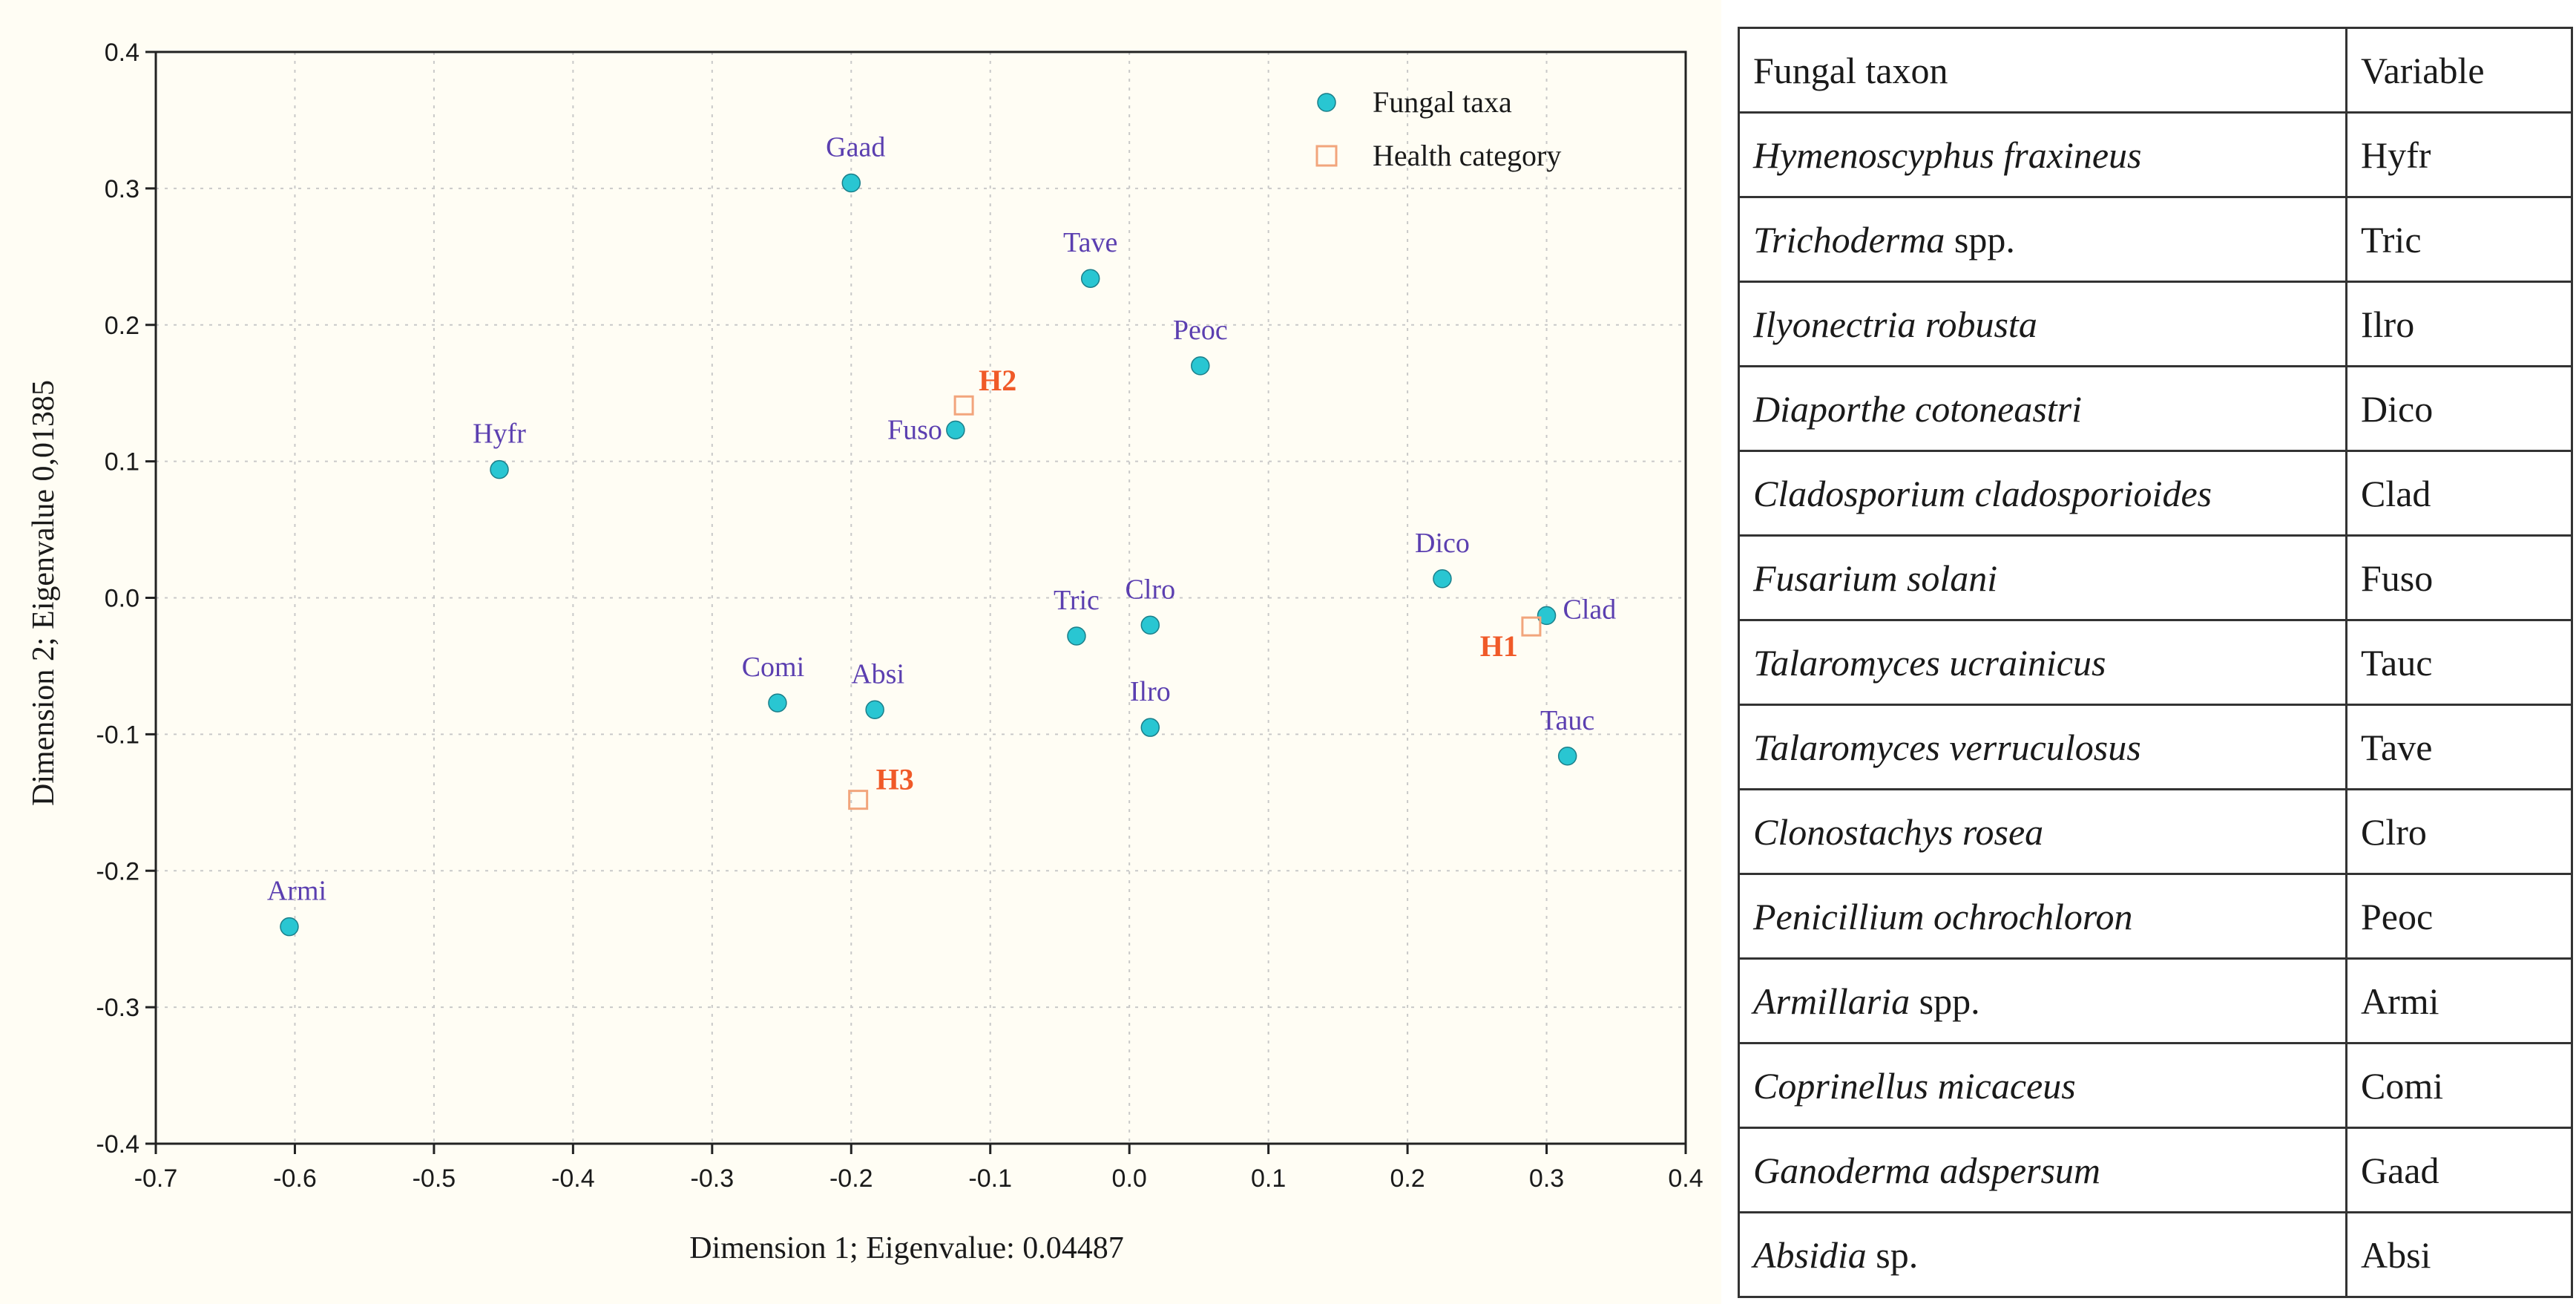  I want to click on taxon-name: Trichoderma, so click(1849, 239).